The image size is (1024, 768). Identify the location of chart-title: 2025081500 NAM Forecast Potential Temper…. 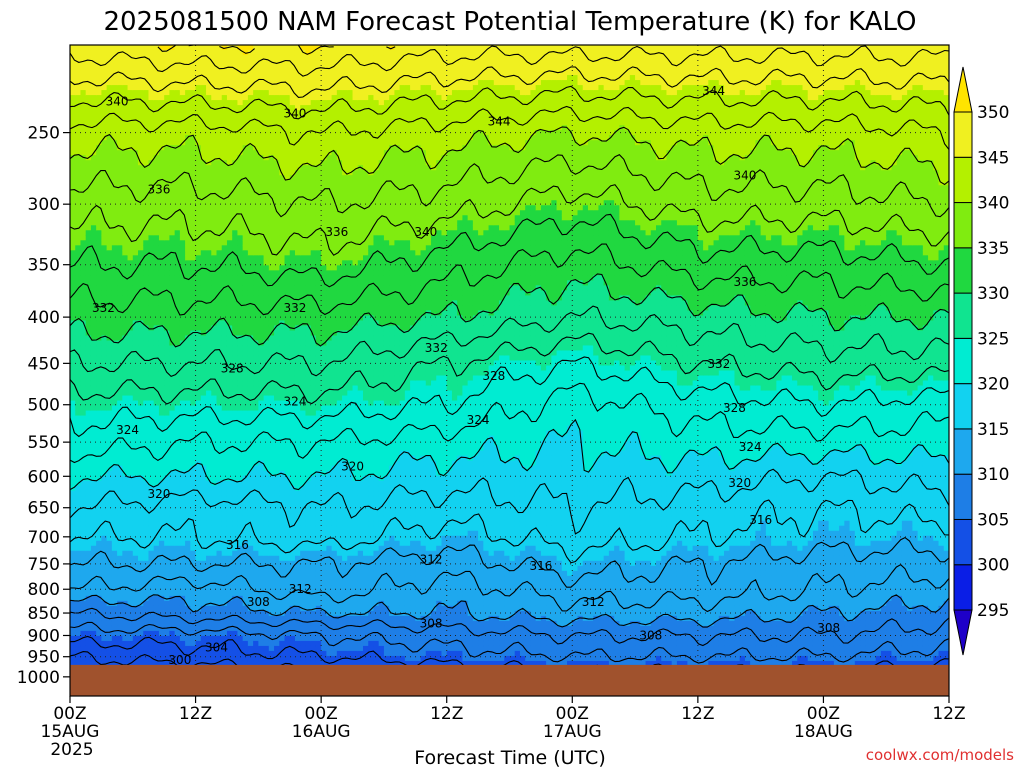
(509, 22).